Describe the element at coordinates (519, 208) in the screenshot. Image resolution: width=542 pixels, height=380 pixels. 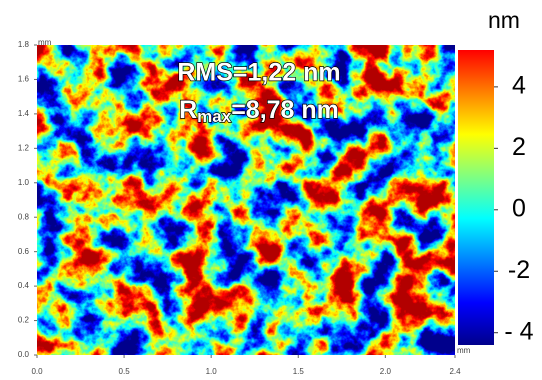
I see `colorbar-tick-label: 0` at that location.